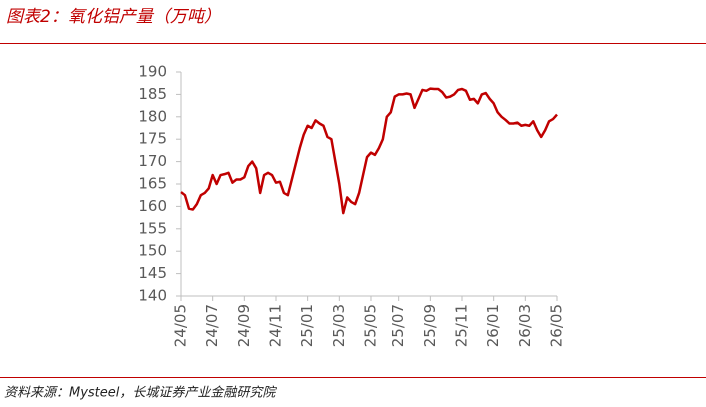 Image resolution: width=706 pixels, height=407 pixels. Describe the element at coordinates (152, 94) in the screenshot. I see `y-tick-label: 185` at that location.